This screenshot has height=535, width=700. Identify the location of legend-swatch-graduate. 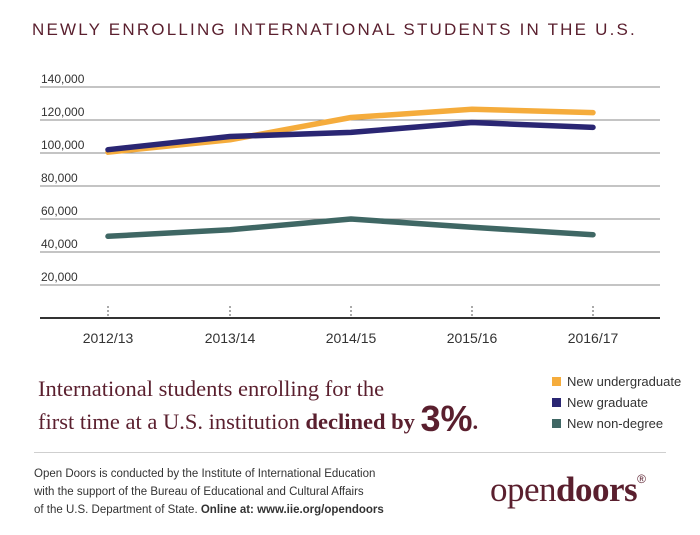
(556, 402).